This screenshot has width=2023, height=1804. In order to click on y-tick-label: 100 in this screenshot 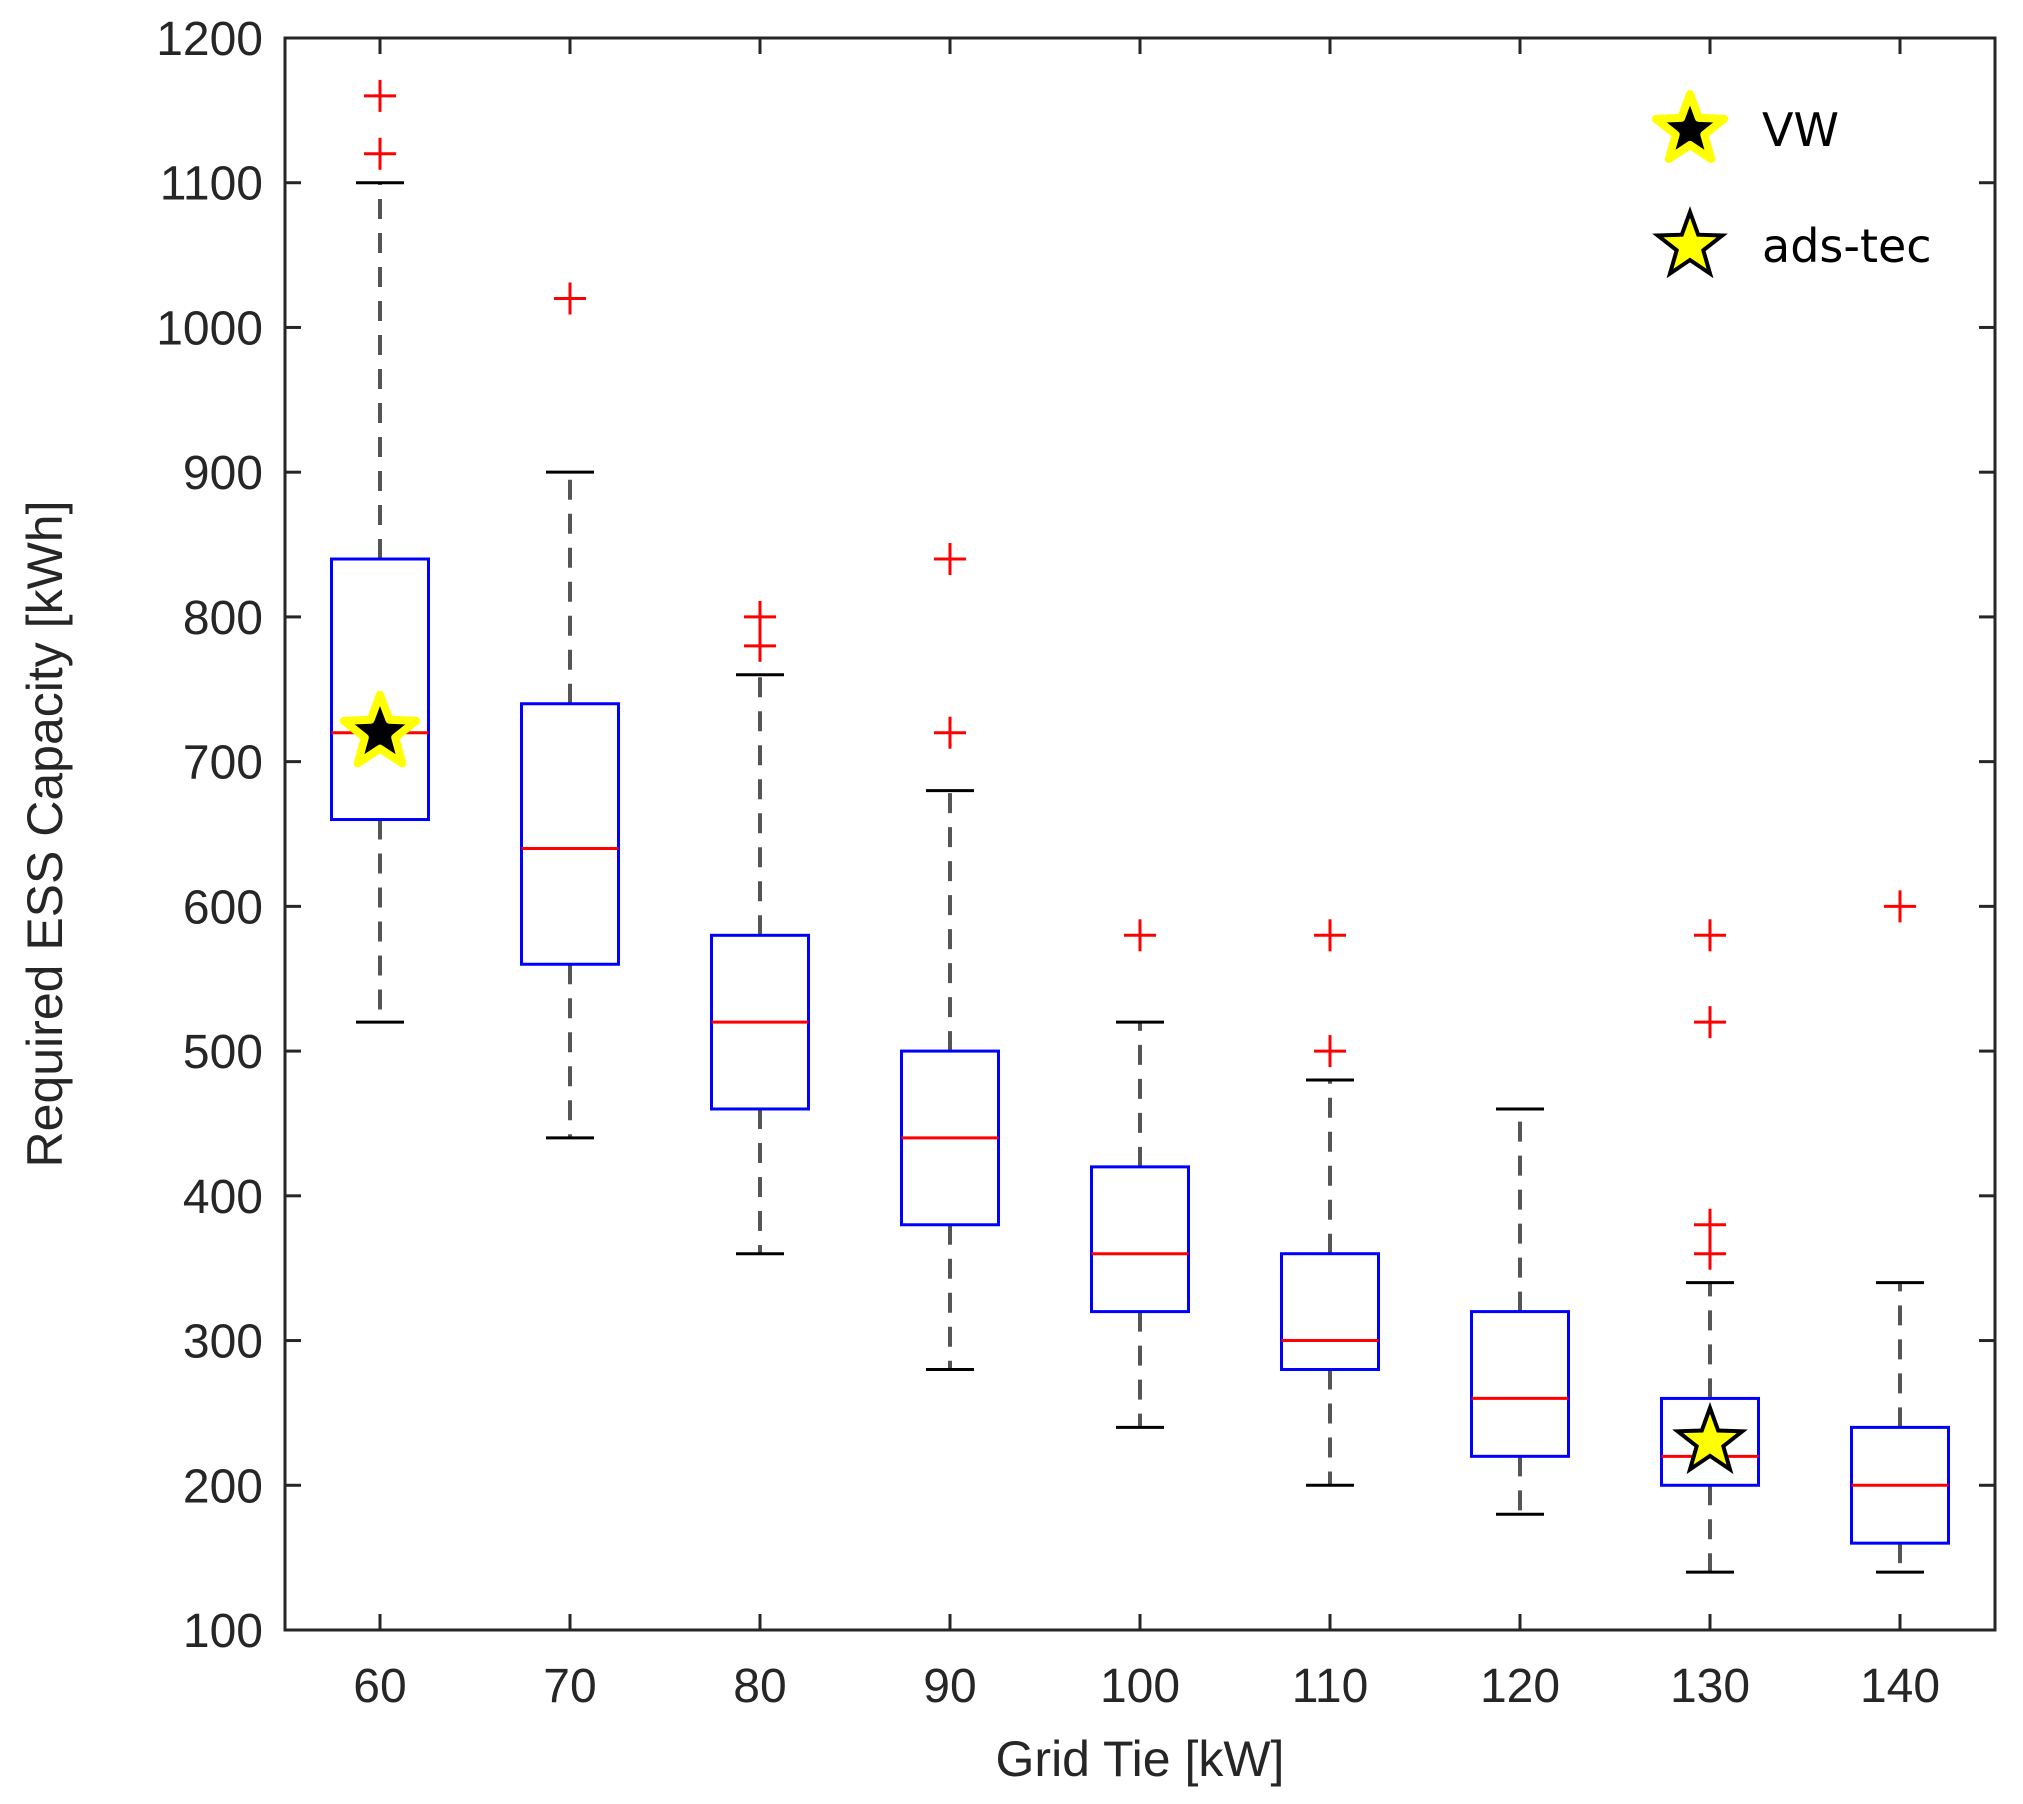, I will do `click(223, 1631)`.